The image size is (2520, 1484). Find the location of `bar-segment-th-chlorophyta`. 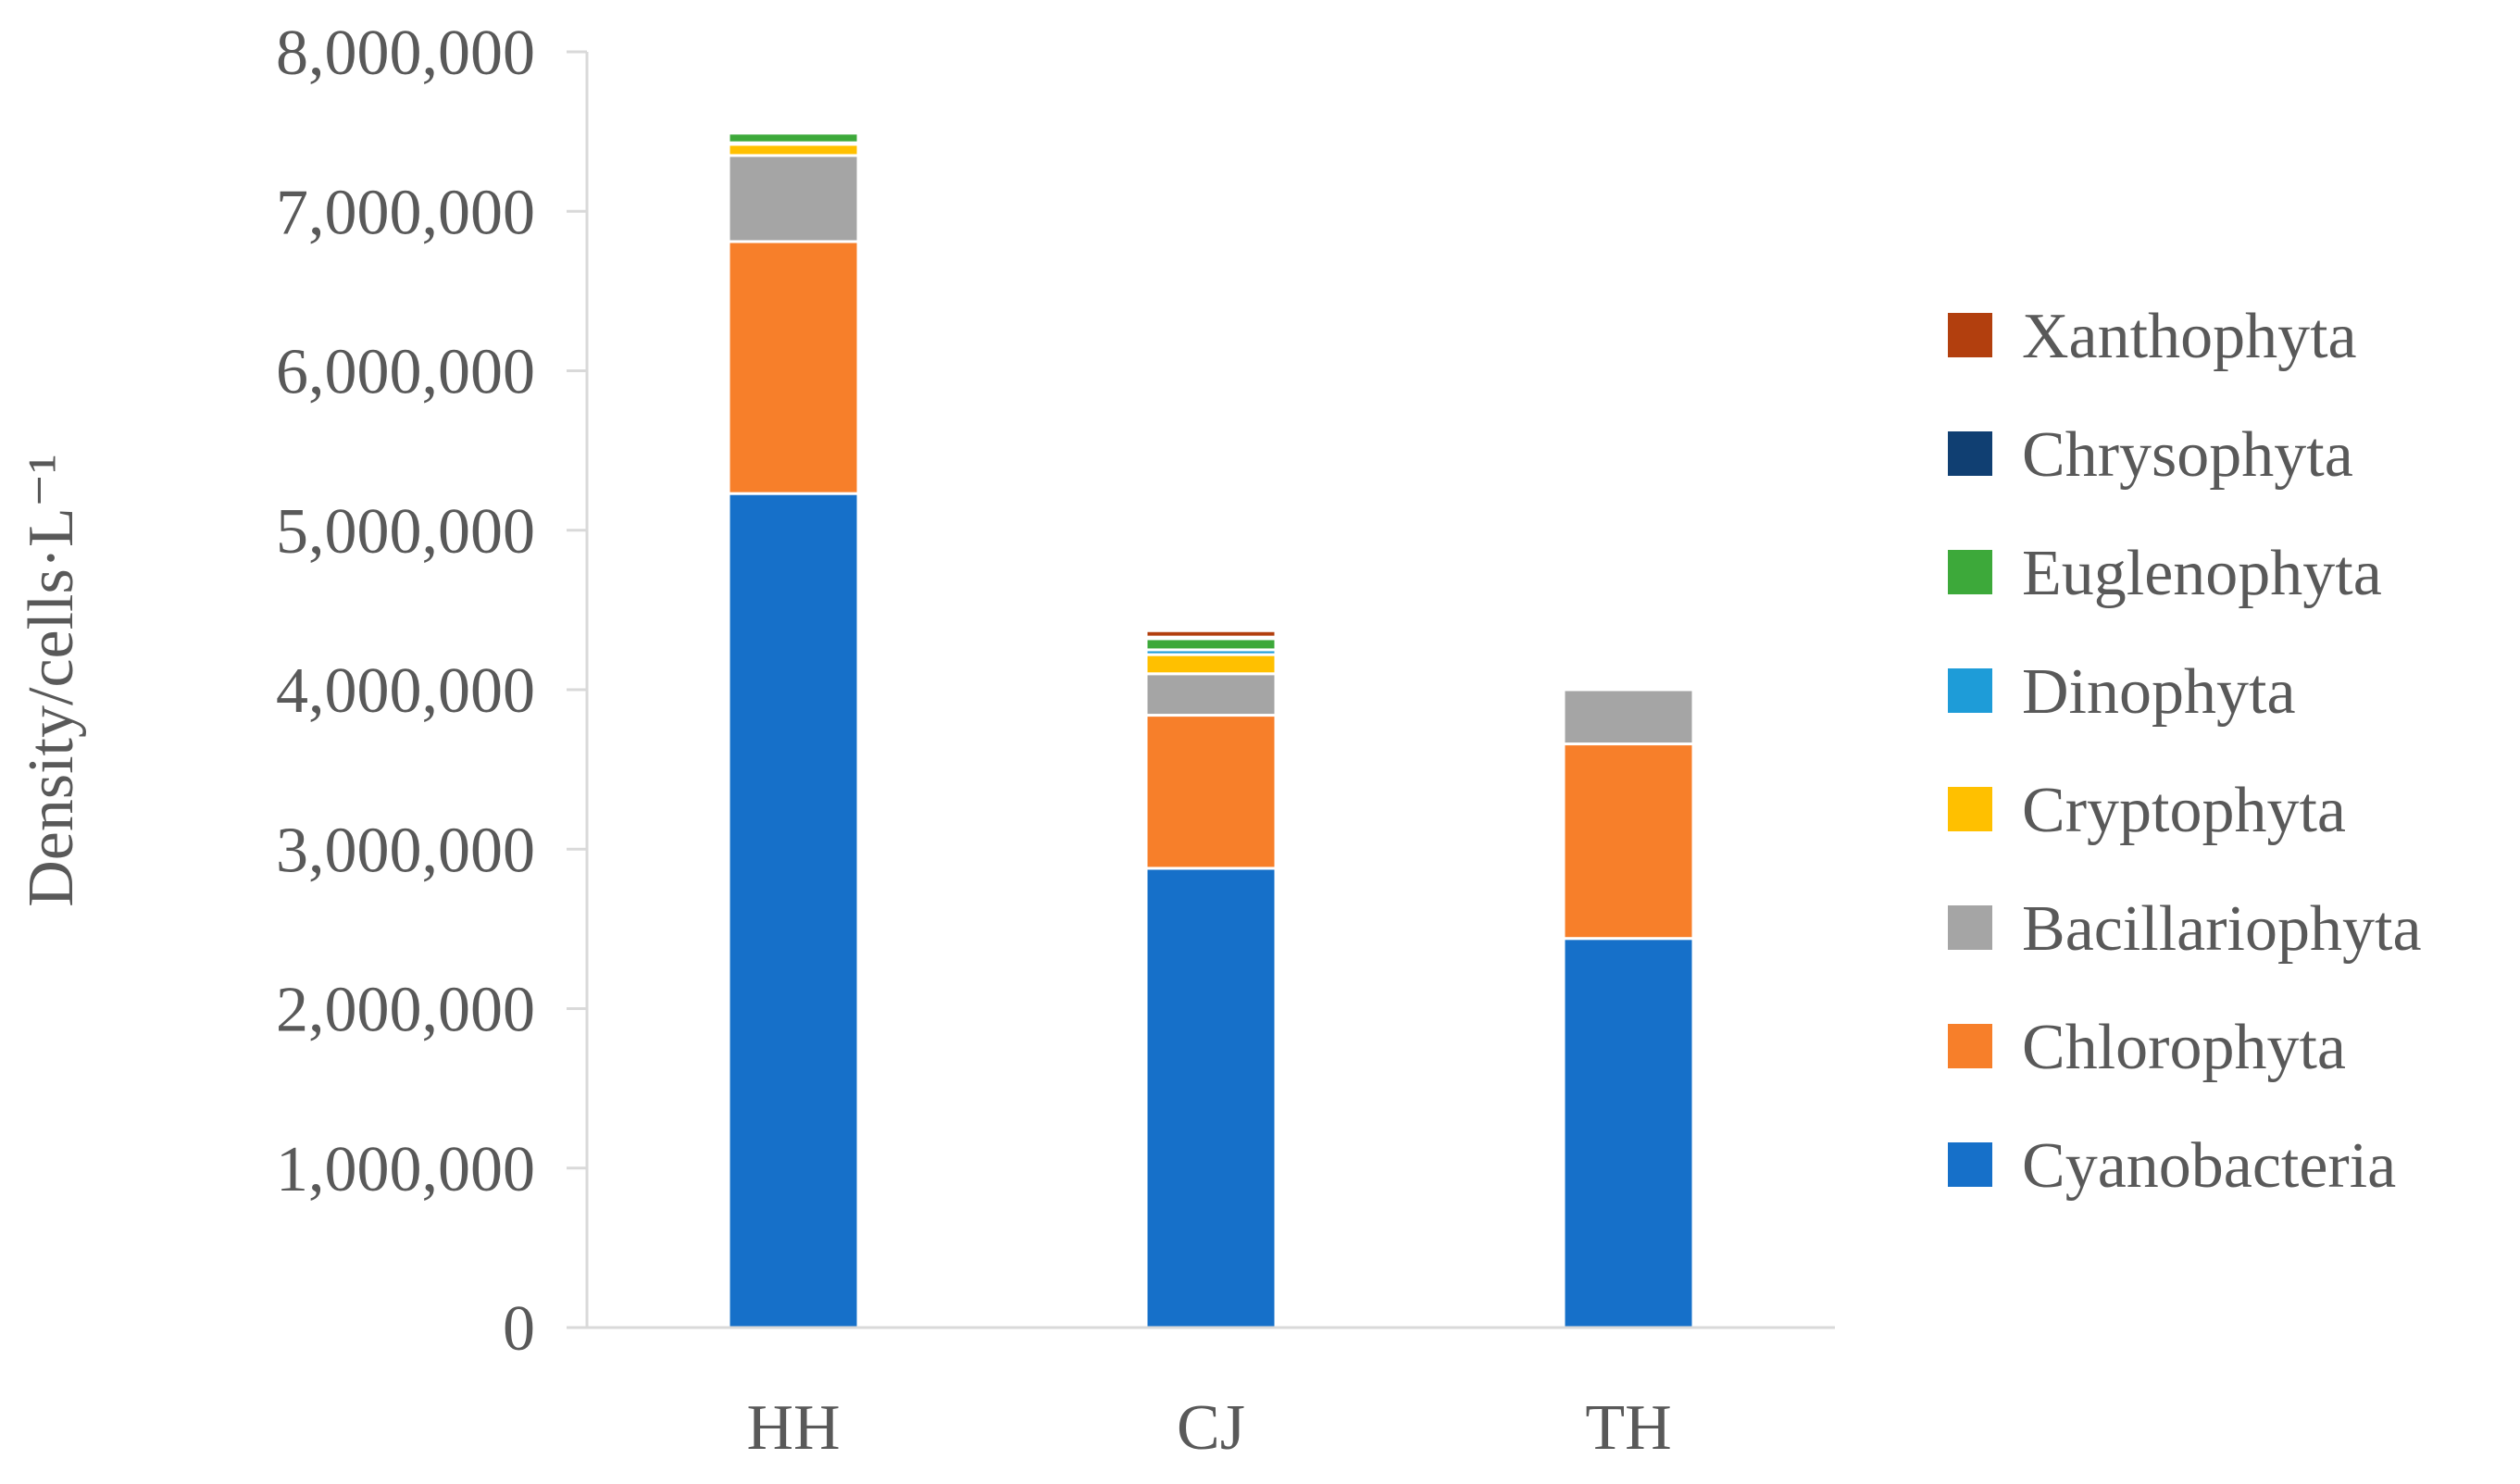

bar-segment-th-chlorophyta is located at coordinates (1628, 841).